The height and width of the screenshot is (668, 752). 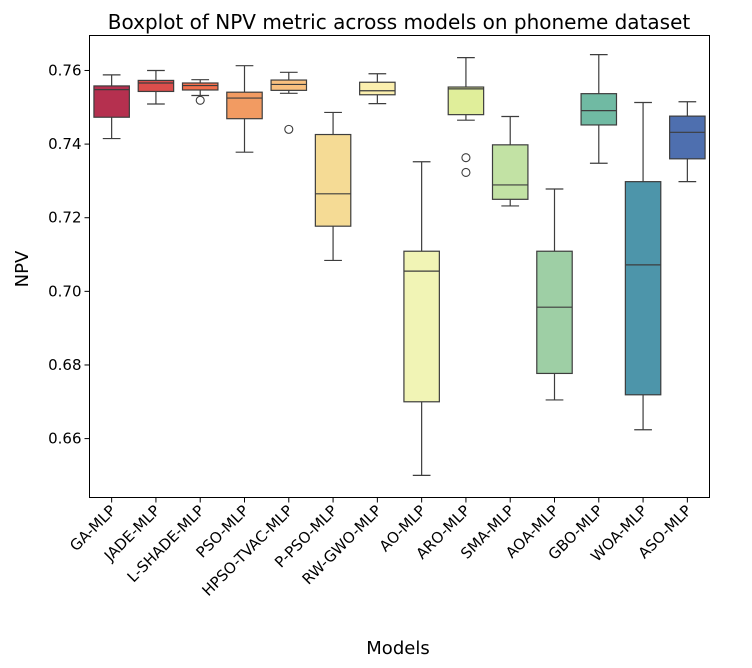 What do you see at coordinates (156, 86) in the screenshot?
I see `box-jade-mlp` at bounding box center [156, 86].